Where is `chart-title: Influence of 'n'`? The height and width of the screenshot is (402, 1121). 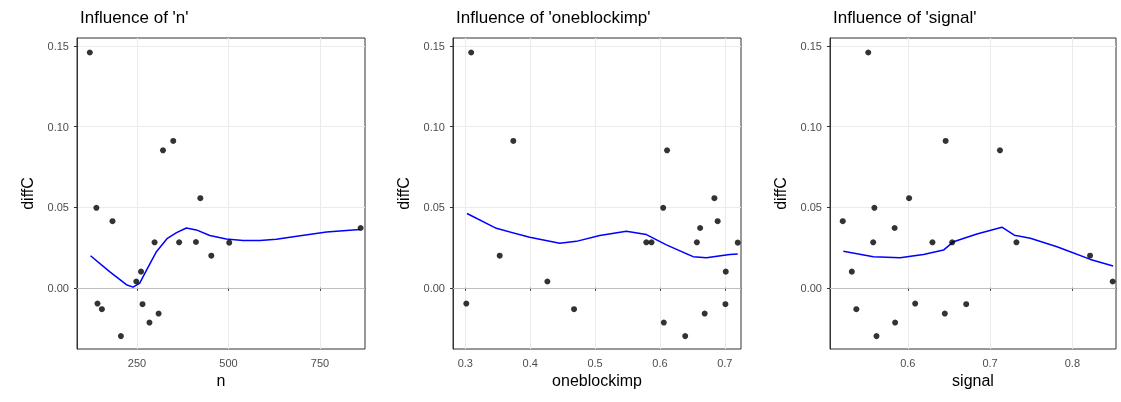 chart-title: Influence of 'n' is located at coordinates (134, 17).